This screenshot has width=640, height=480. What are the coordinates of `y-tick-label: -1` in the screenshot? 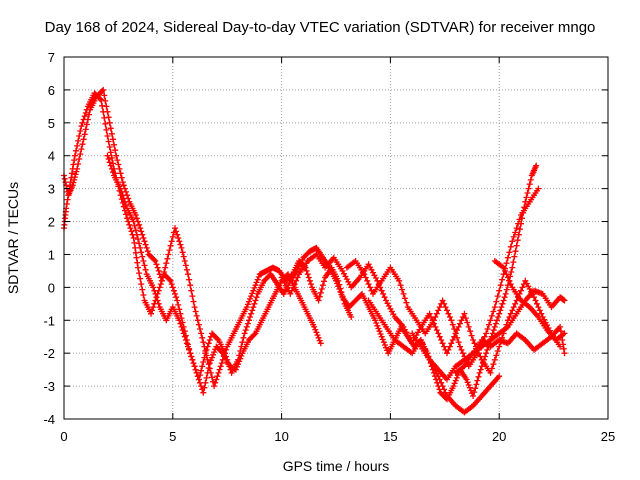 It's located at (49, 320).